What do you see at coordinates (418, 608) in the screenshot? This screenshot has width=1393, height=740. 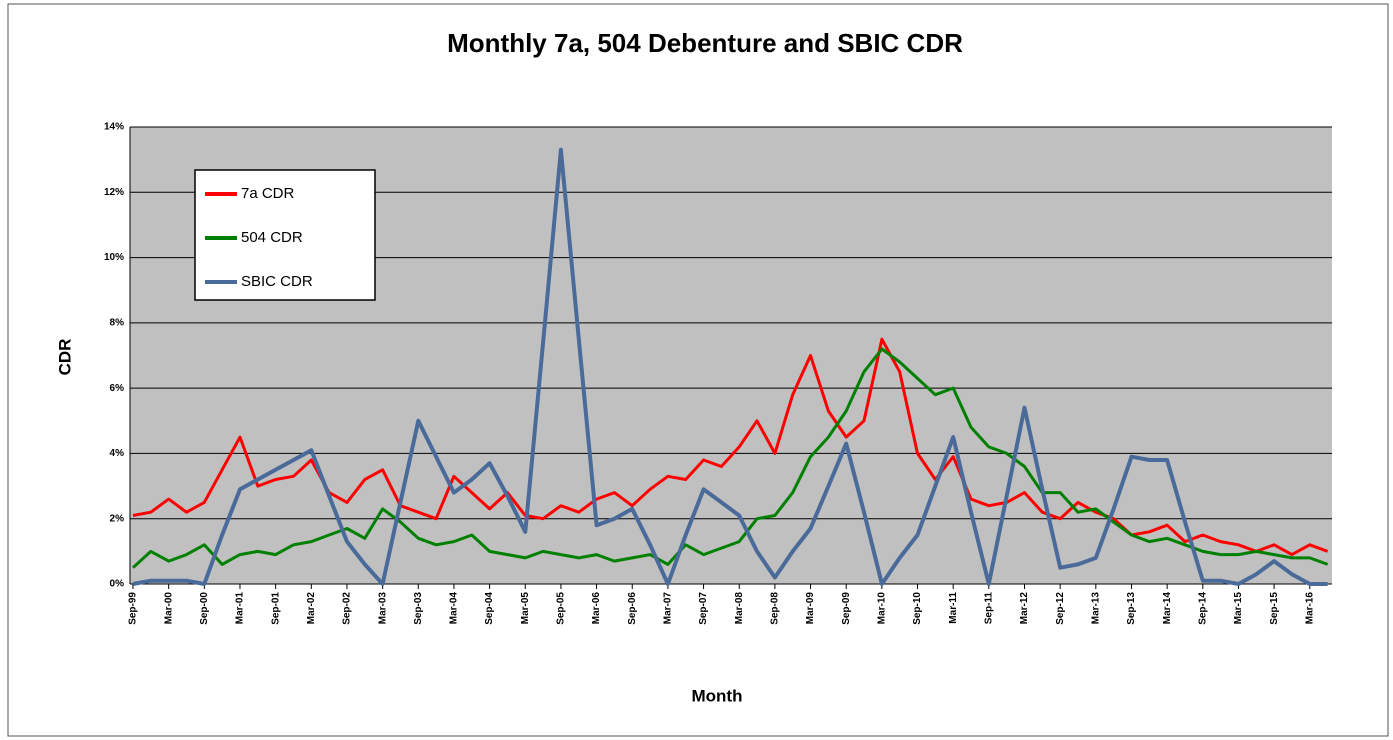 I see `x-tick-label: Sep-03` at bounding box center [418, 608].